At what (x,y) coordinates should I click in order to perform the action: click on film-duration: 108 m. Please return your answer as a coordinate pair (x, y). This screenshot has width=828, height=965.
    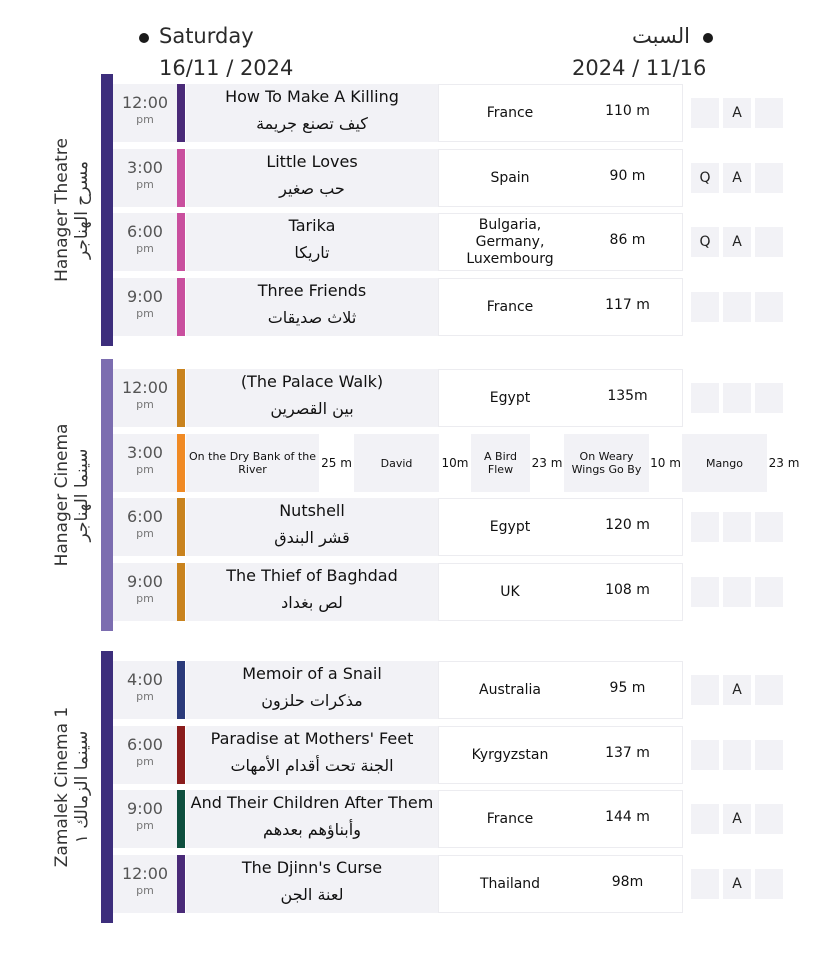
    Looking at the image, I should click on (627, 589).